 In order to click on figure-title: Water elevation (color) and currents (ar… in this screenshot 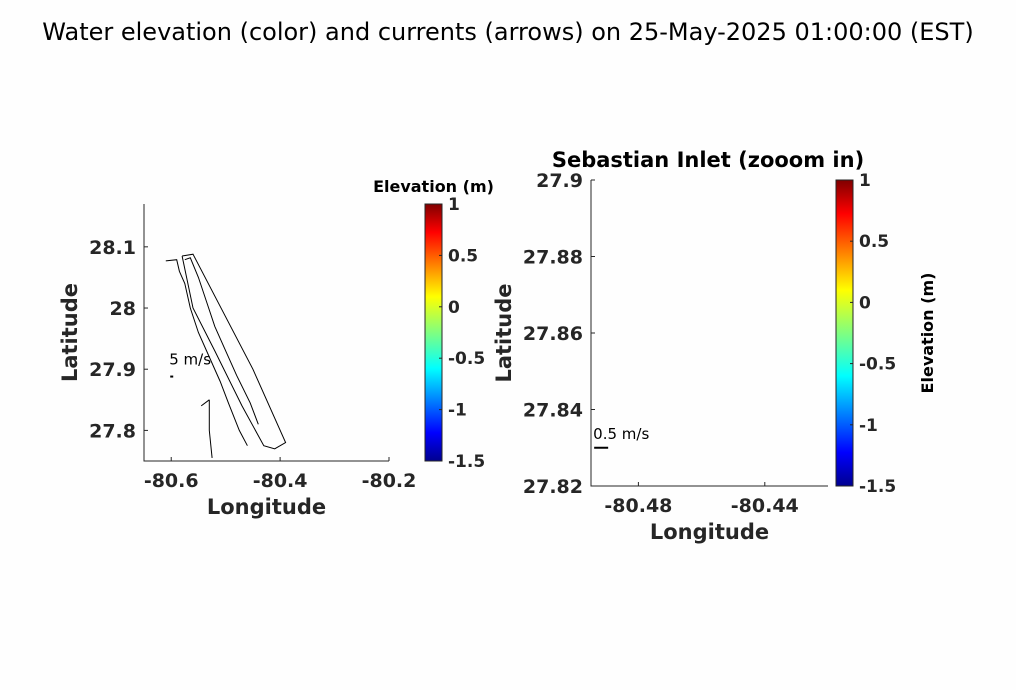, I will do `click(507, 32)`.